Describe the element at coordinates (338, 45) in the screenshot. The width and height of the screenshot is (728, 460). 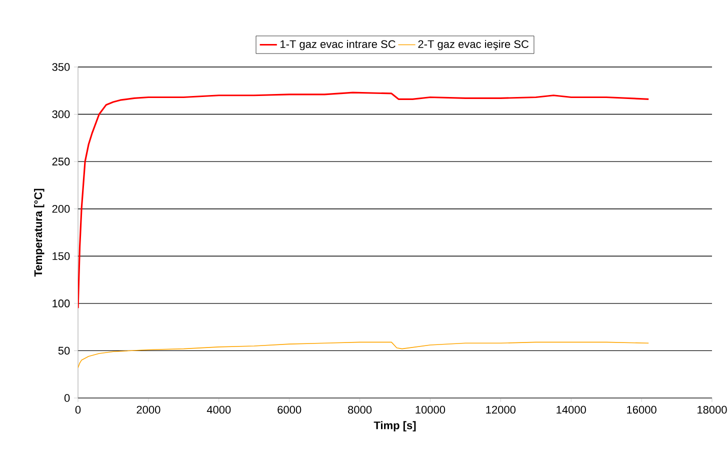
I see `legend-label: 1-T gaz evac intrare SC` at that location.